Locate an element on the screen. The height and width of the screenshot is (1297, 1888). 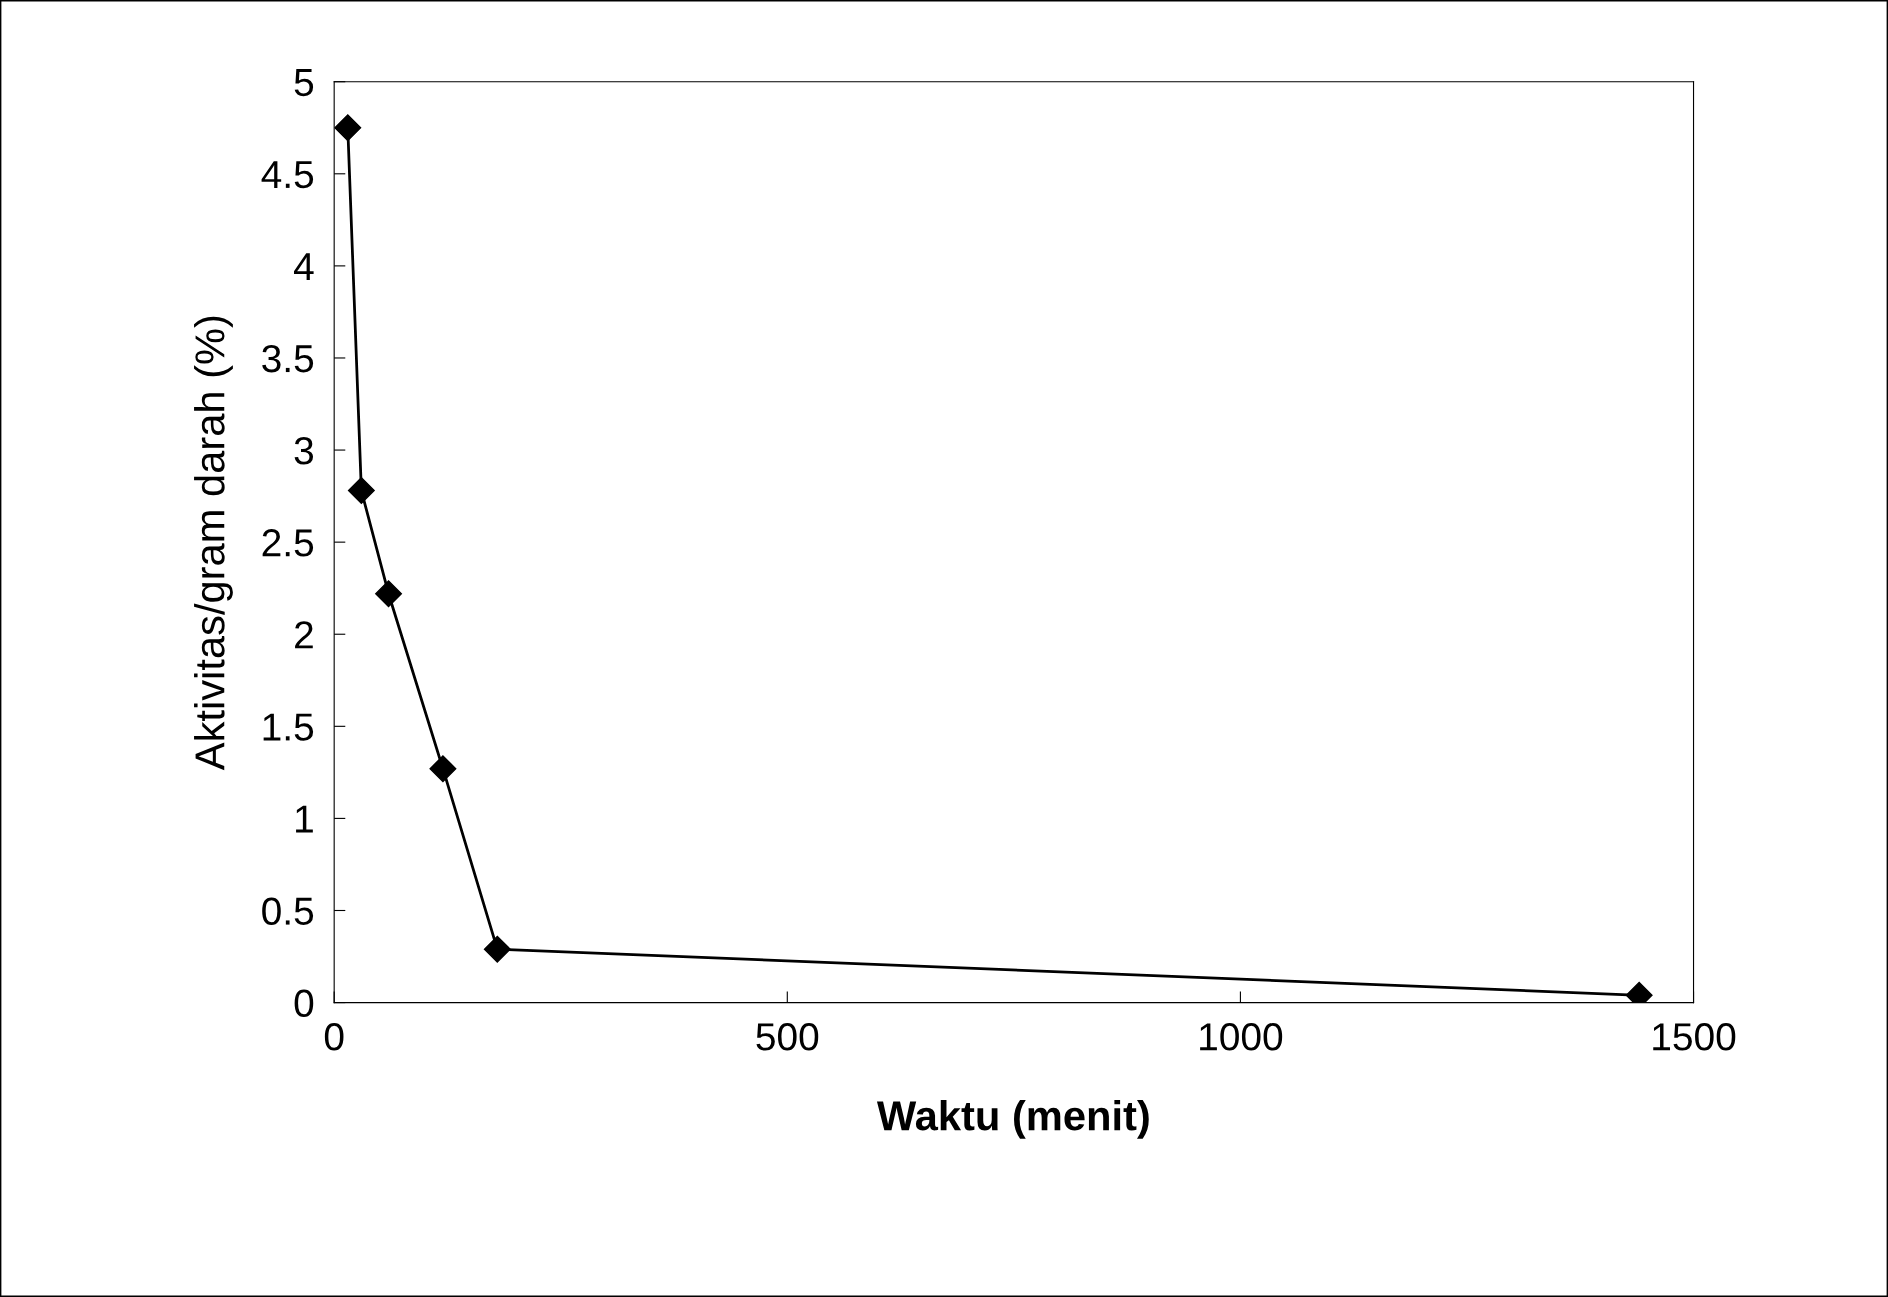
x-axis-title: Waktu (menit) is located at coordinates (1012, 1119).